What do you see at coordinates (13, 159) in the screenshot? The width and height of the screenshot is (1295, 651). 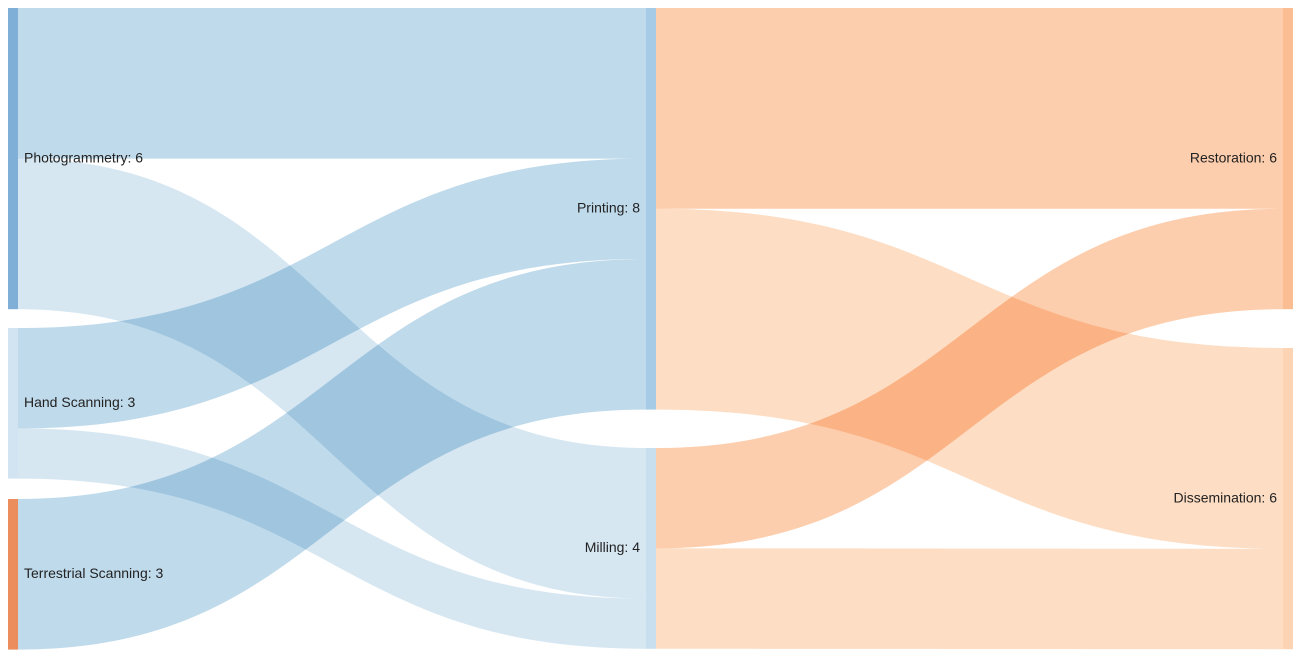 I see `node-photogrammetry` at bounding box center [13, 159].